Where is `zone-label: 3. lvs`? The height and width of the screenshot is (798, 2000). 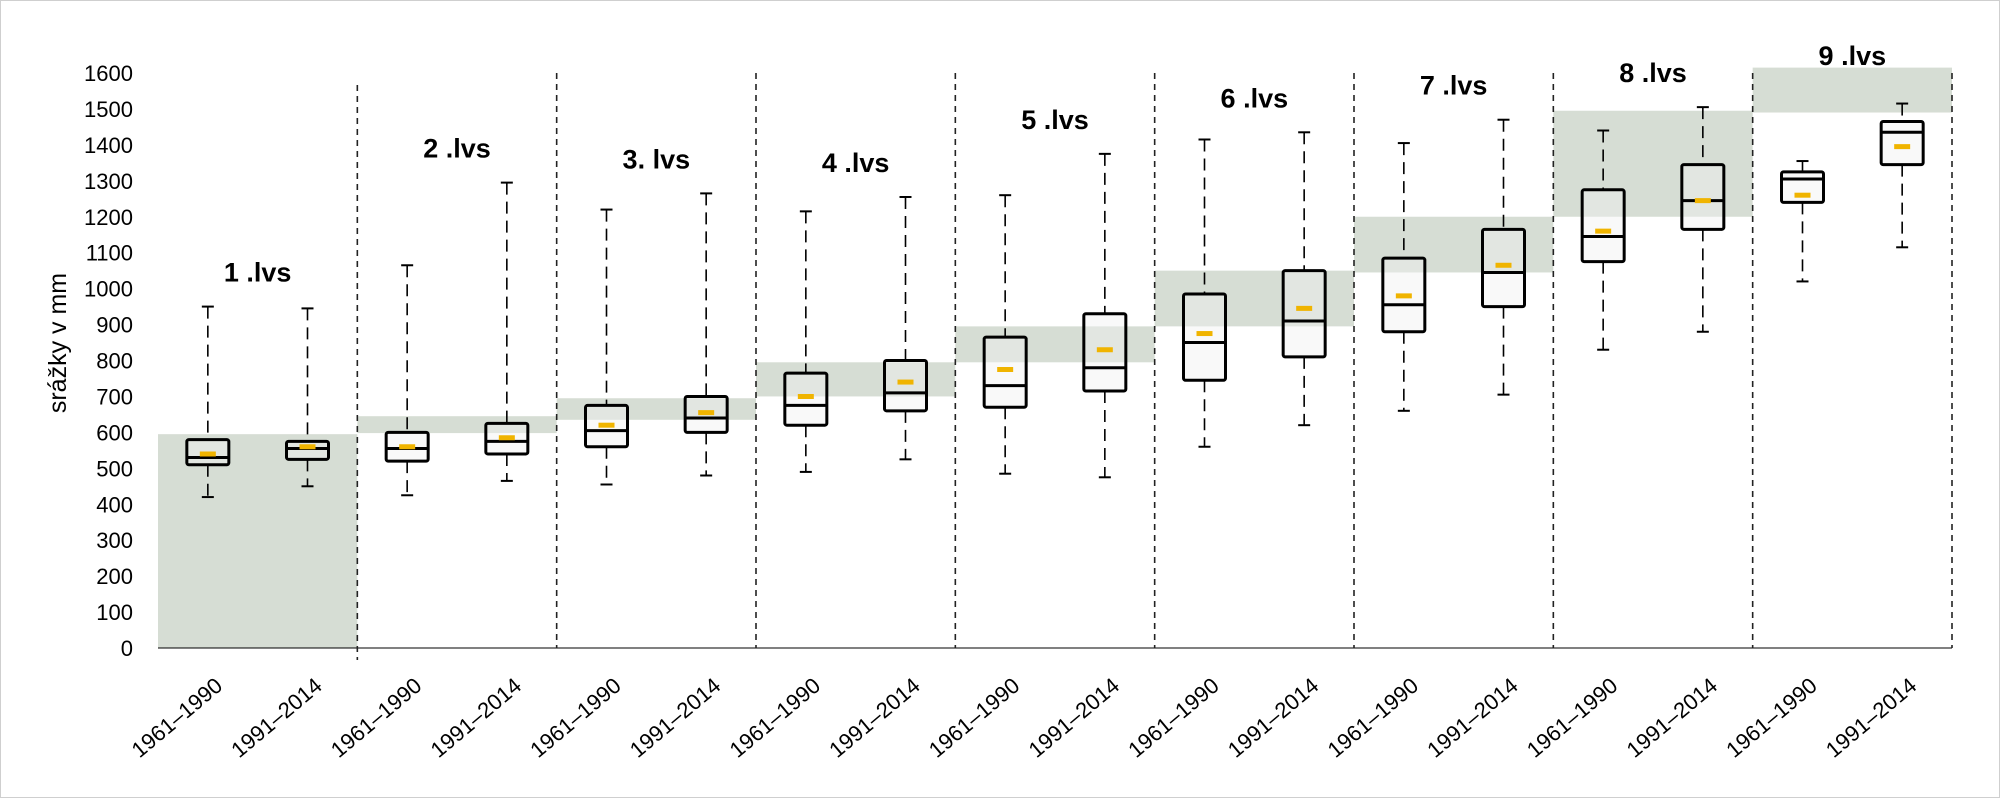
zone-label: 3. lvs is located at coordinates (657, 159).